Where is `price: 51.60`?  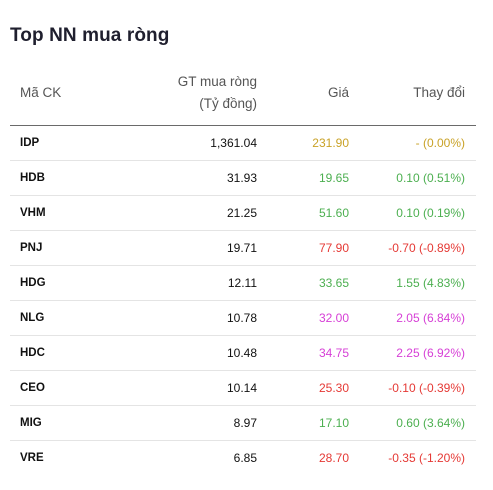 price: 51.60 is located at coordinates (333, 213).